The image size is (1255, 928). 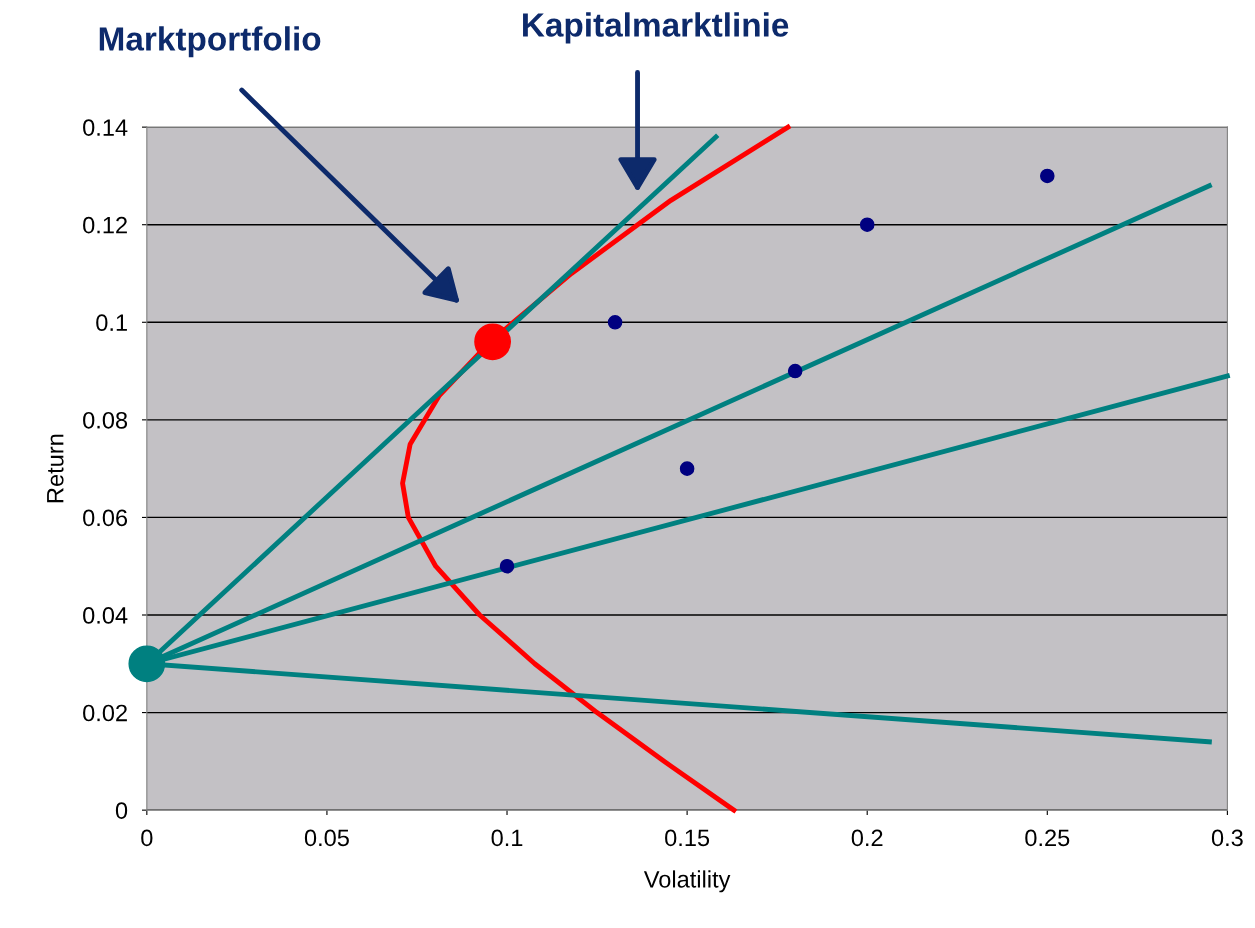 What do you see at coordinates (867, 838) in the screenshot?
I see `x-tick-label: 0.2` at bounding box center [867, 838].